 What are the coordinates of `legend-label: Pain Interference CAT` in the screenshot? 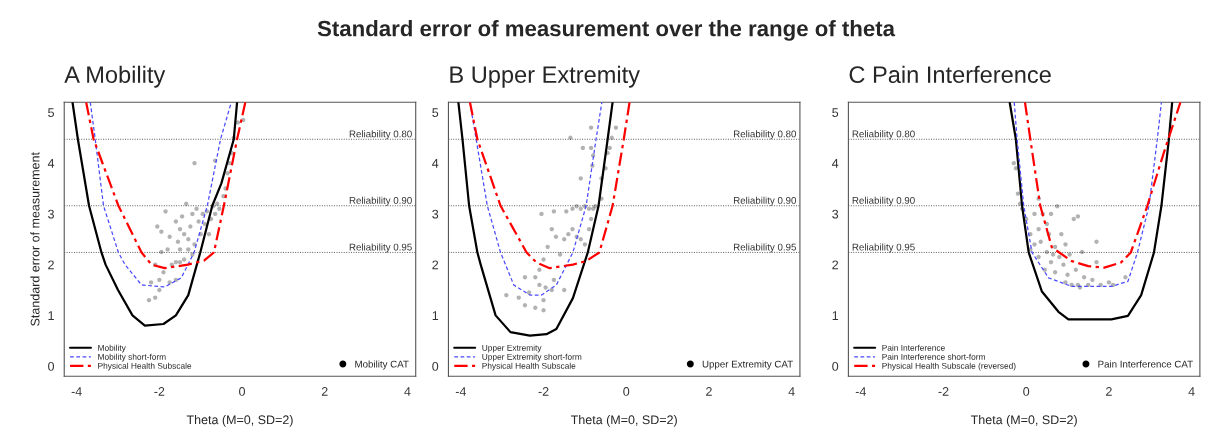 It's located at (1145, 364).